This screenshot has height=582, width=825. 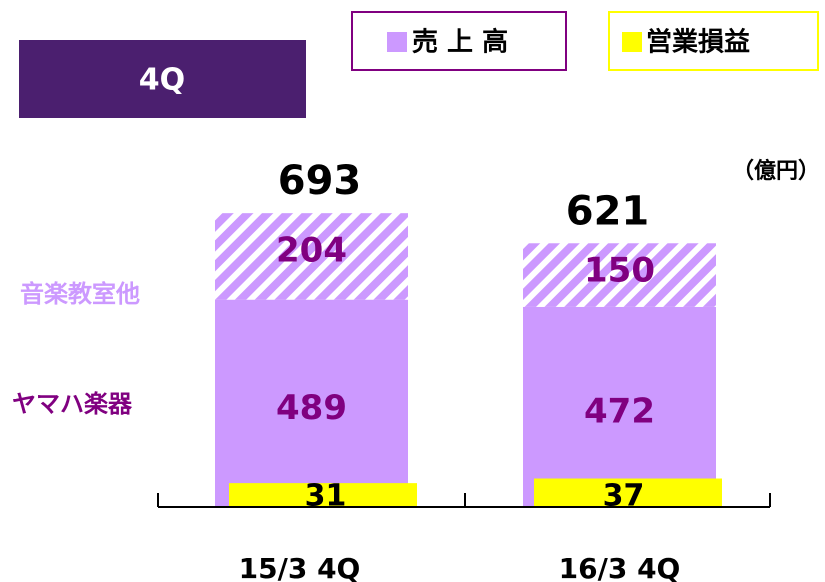 What do you see at coordinates (300, 567) in the screenshot?
I see `x-tick-label: 15/3 4Q` at bounding box center [300, 567].